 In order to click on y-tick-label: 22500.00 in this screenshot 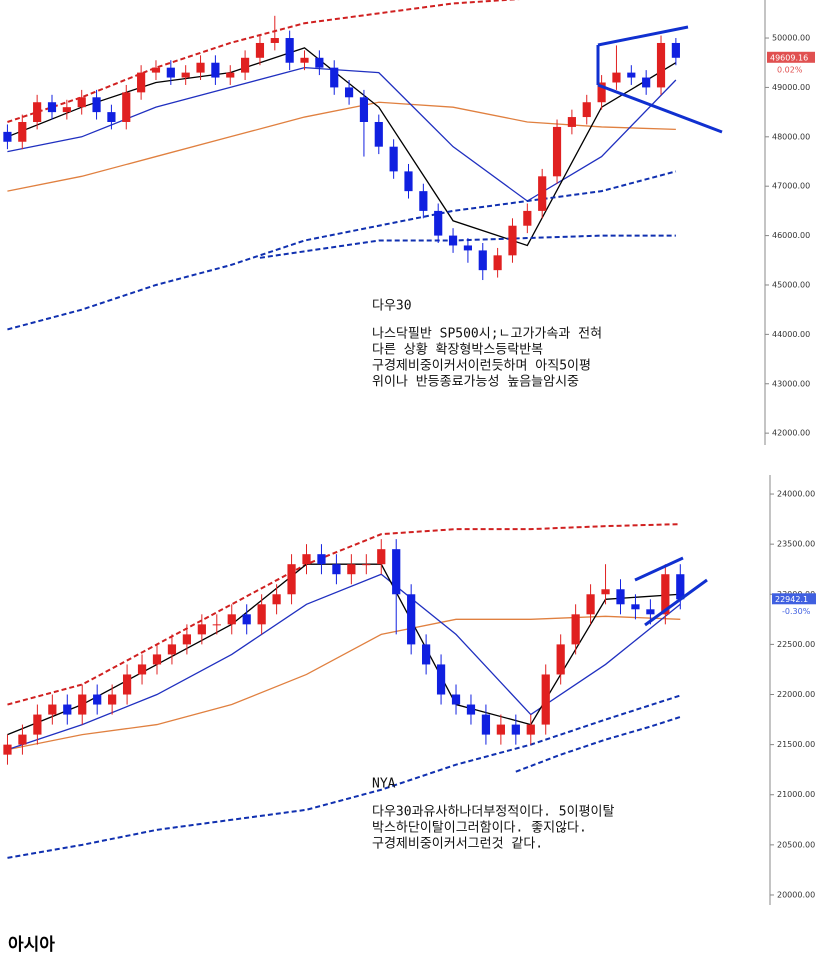, I will do `click(796, 644)`.